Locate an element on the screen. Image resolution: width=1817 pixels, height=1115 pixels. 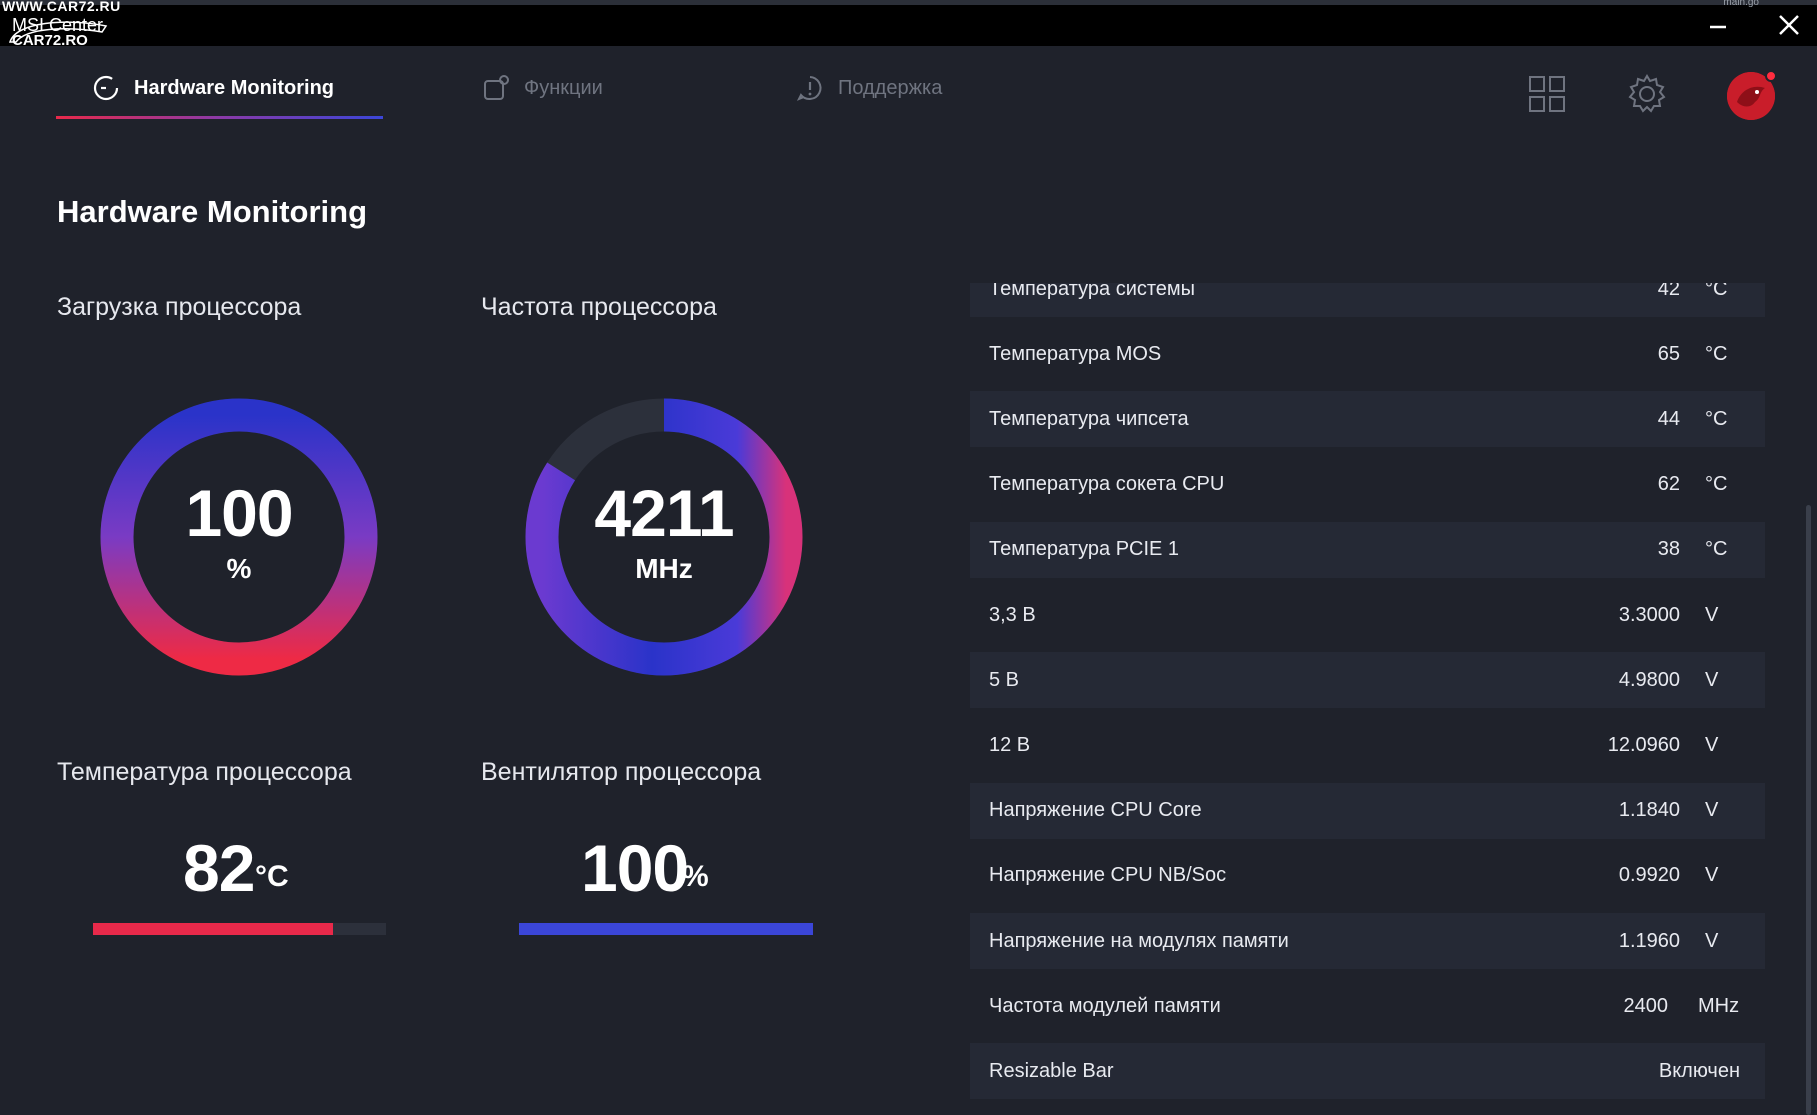
user-avatar is located at coordinates (1752, 95).